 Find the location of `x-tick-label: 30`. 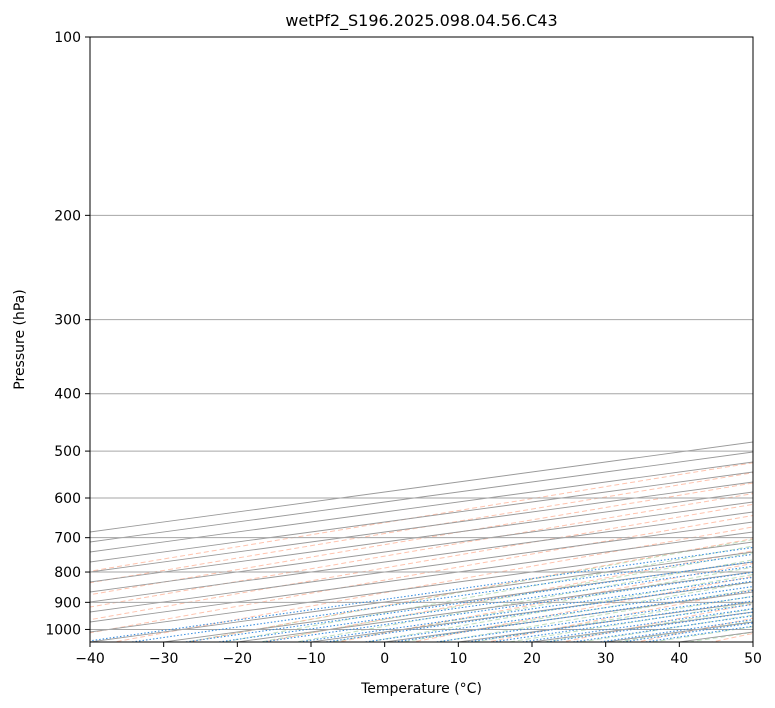

x-tick-label: 30 is located at coordinates (606, 659).